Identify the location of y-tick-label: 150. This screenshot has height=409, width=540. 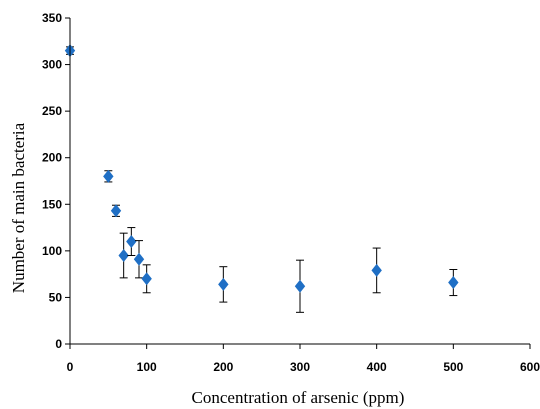
(52, 204).